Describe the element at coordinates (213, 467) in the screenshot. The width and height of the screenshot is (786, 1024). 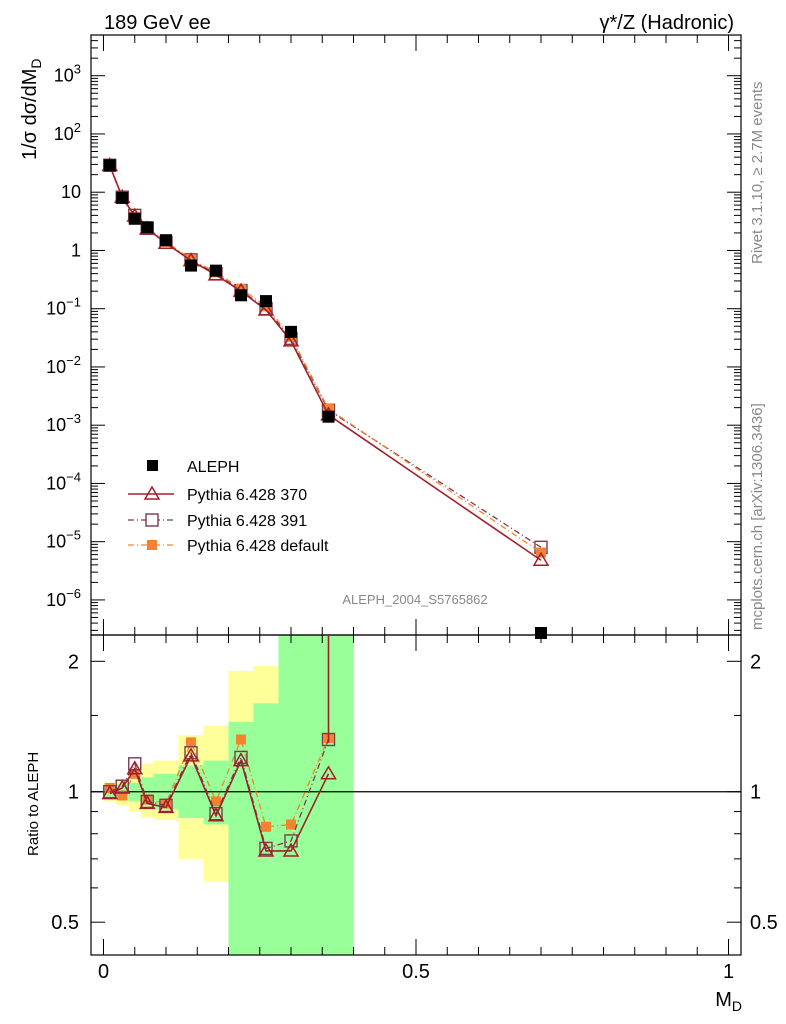
I see `legend-label-aleph: ALEPH` at that location.